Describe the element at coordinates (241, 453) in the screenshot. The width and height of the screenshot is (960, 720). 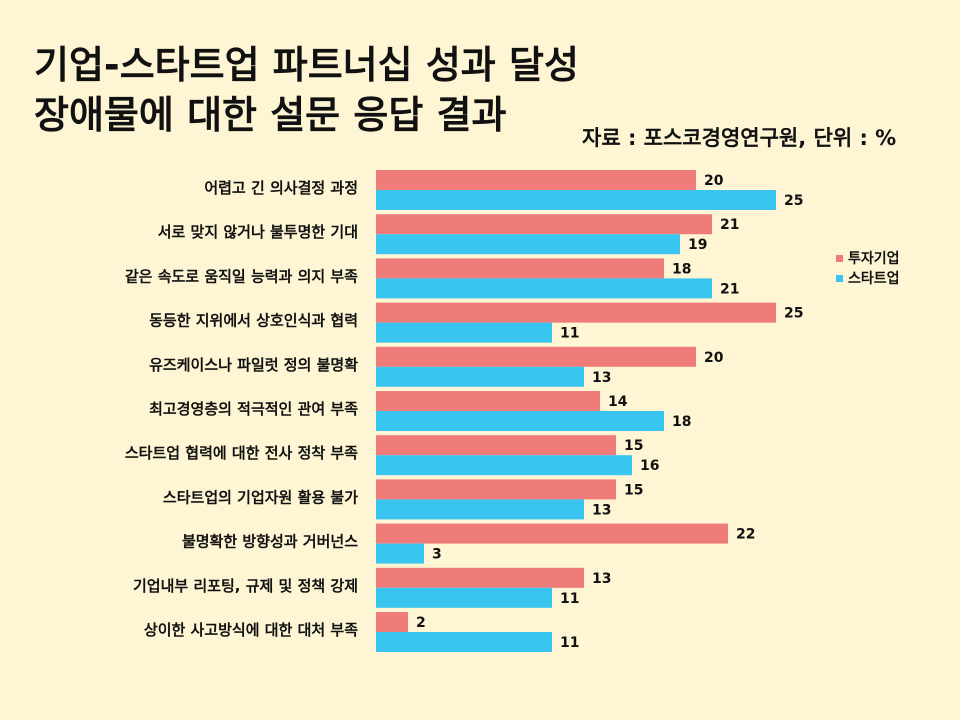
I see `category-label: 스타트업 협력에 대한 전사 정착 부족` at that location.